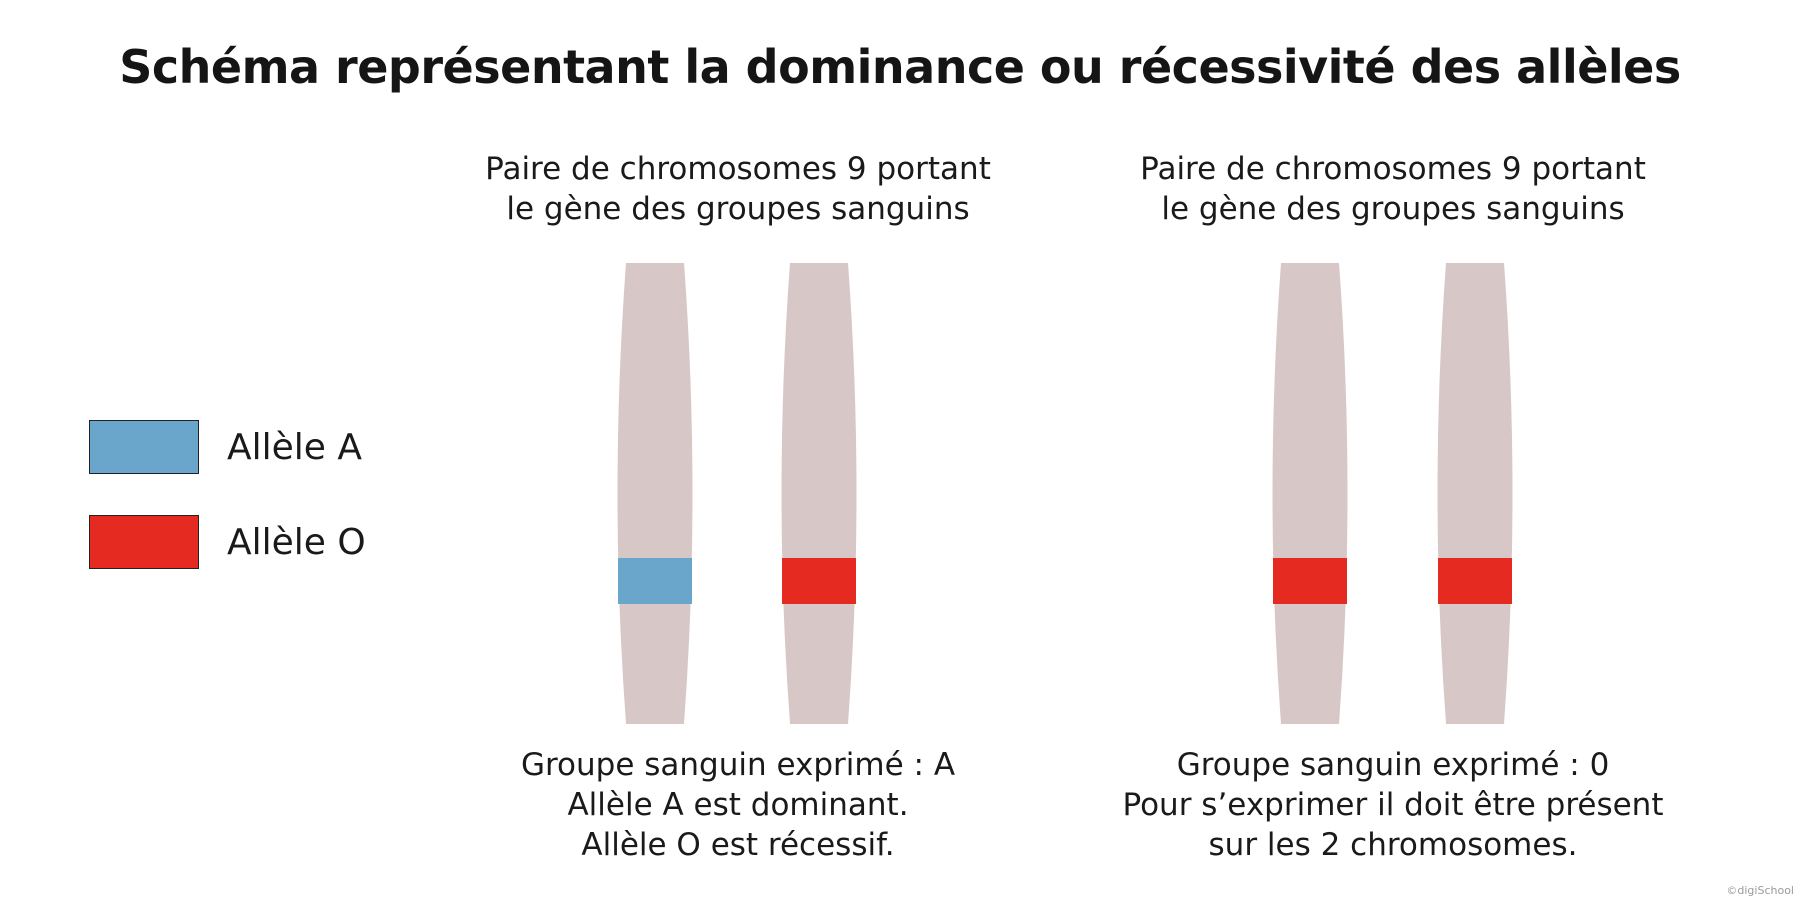 This screenshot has height=900, width=1800. What do you see at coordinates (738, 169) in the screenshot?
I see `panel-1-heading-line-1: Paire de chromosomes 9 portant` at bounding box center [738, 169].